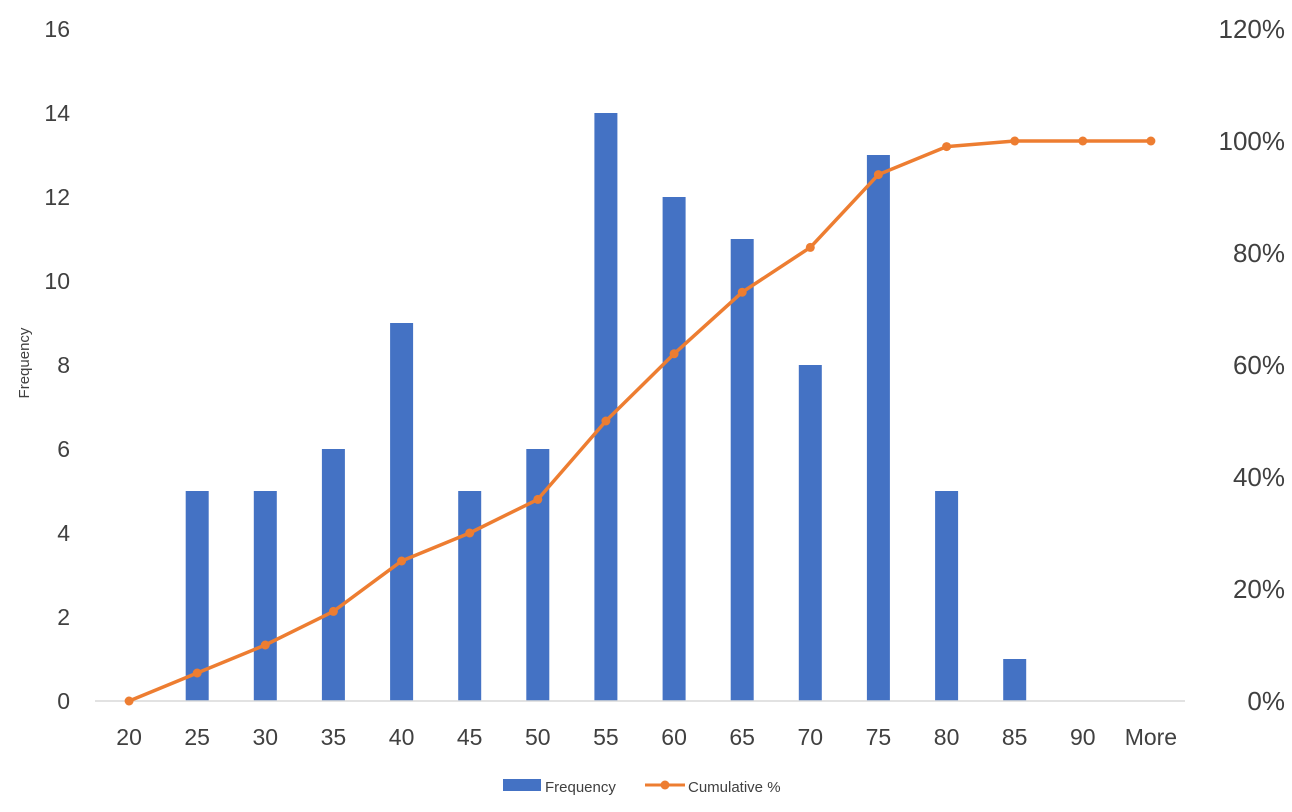 The height and width of the screenshot is (812, 1292). I want to click on x-tick-label: 85, so click(1015, 737).